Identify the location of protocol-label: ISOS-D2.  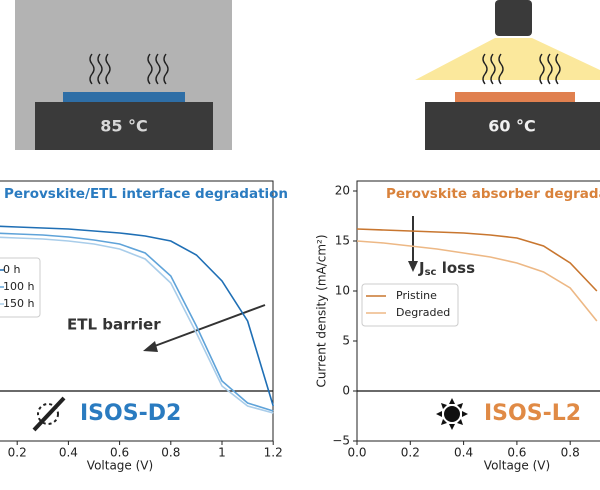
(130, 413).